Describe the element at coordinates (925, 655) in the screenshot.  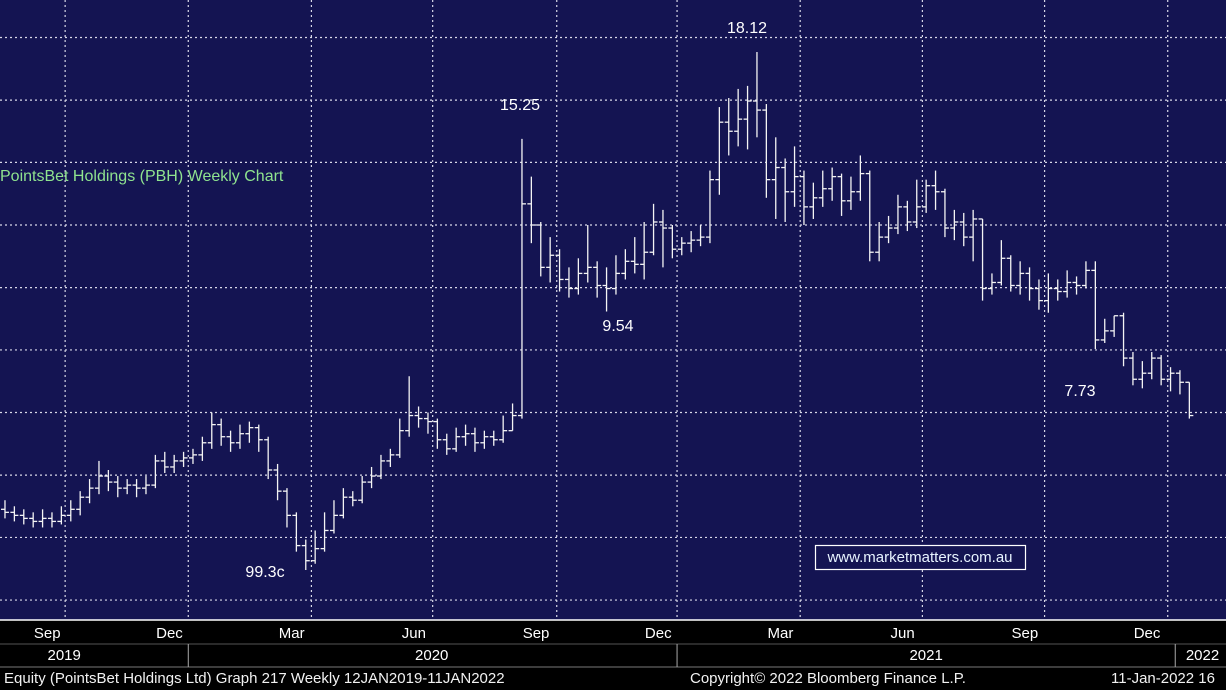
I see `year-label: 2021` at that location.